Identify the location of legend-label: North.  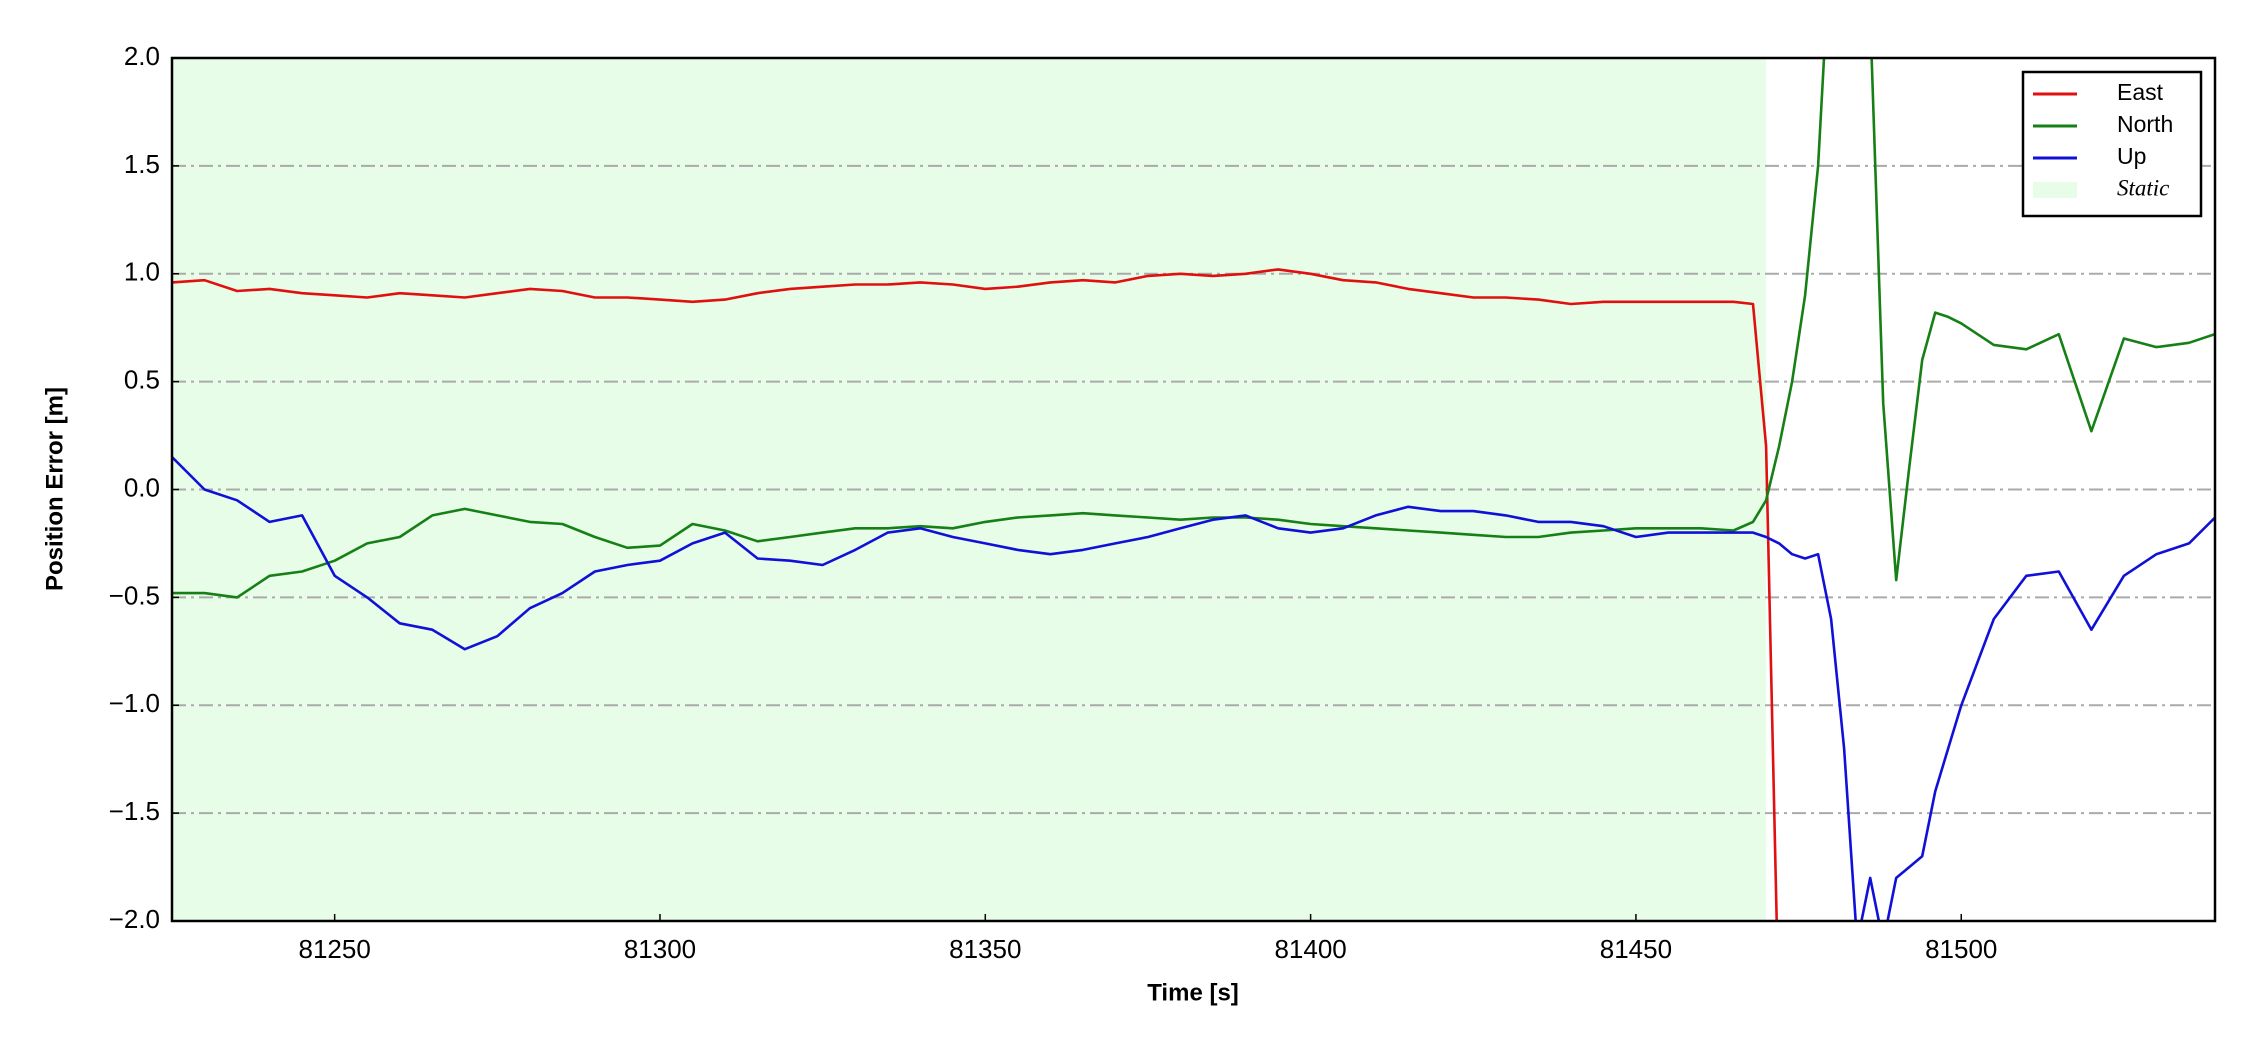
(2145, 124).